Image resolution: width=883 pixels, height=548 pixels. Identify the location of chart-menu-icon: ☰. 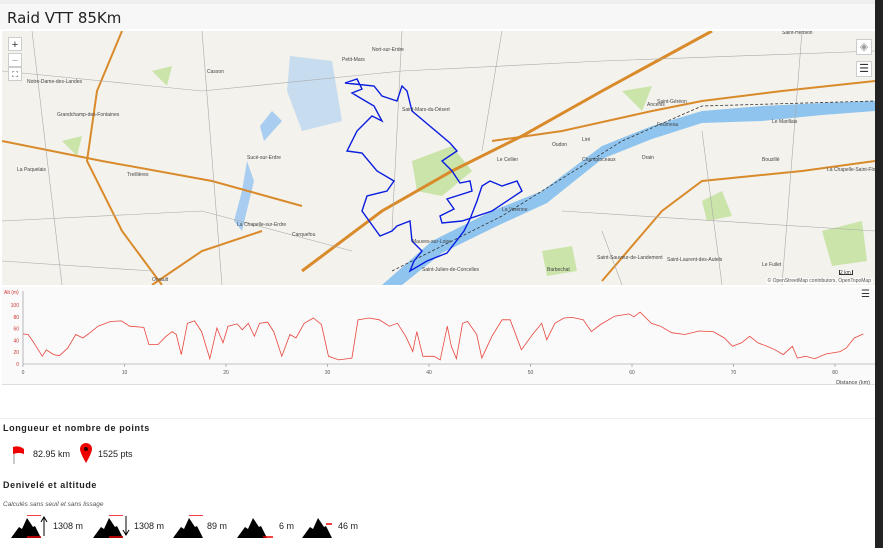
(865, 294).